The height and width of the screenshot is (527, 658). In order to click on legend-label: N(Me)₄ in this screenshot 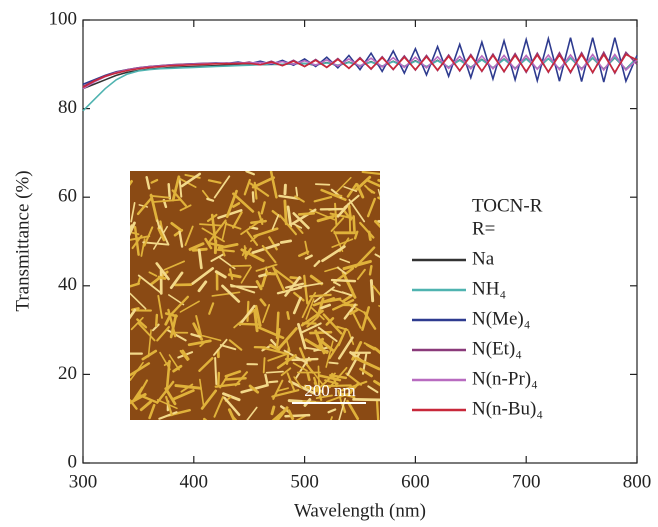, I will do `click(501, 318)`.